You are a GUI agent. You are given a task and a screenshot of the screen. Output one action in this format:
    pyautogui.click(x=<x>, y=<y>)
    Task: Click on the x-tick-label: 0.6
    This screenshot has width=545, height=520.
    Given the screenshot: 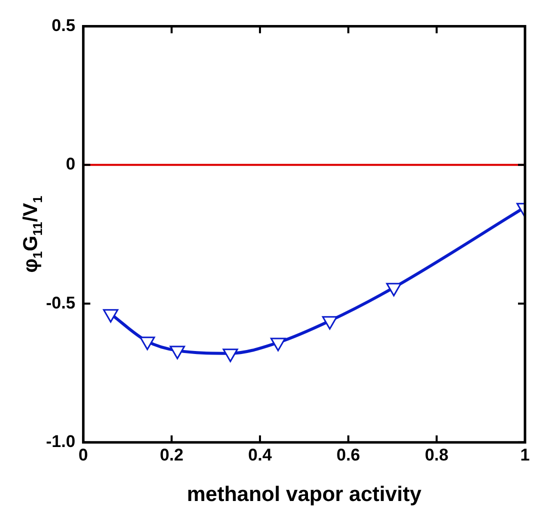 What is the action you would take?
    pyautogui.click(x=348, y=454)
    